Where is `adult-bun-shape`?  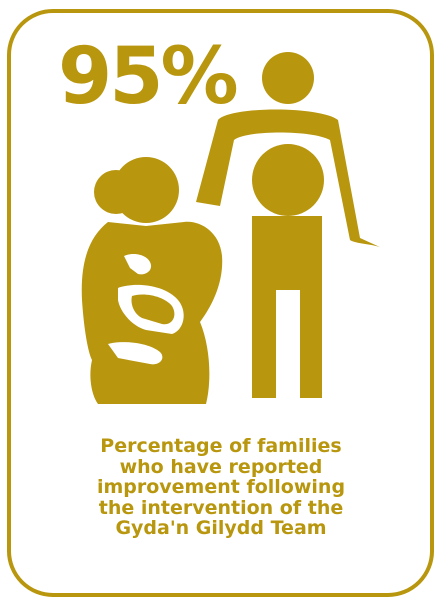
adult-bun-shape is located at coordinates (116, 192).